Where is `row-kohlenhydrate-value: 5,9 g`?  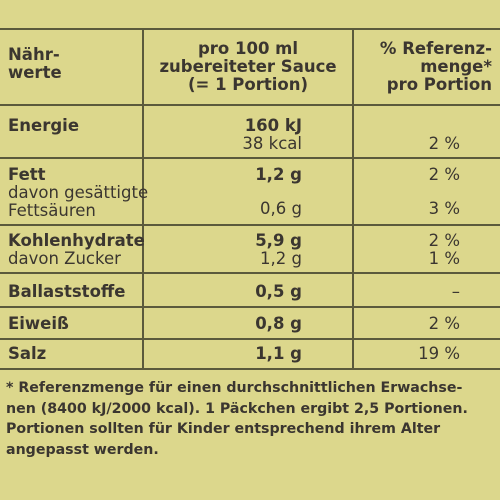
row-kohlenhydrate-value: 5,9 g is located at coordinates (278, 240).